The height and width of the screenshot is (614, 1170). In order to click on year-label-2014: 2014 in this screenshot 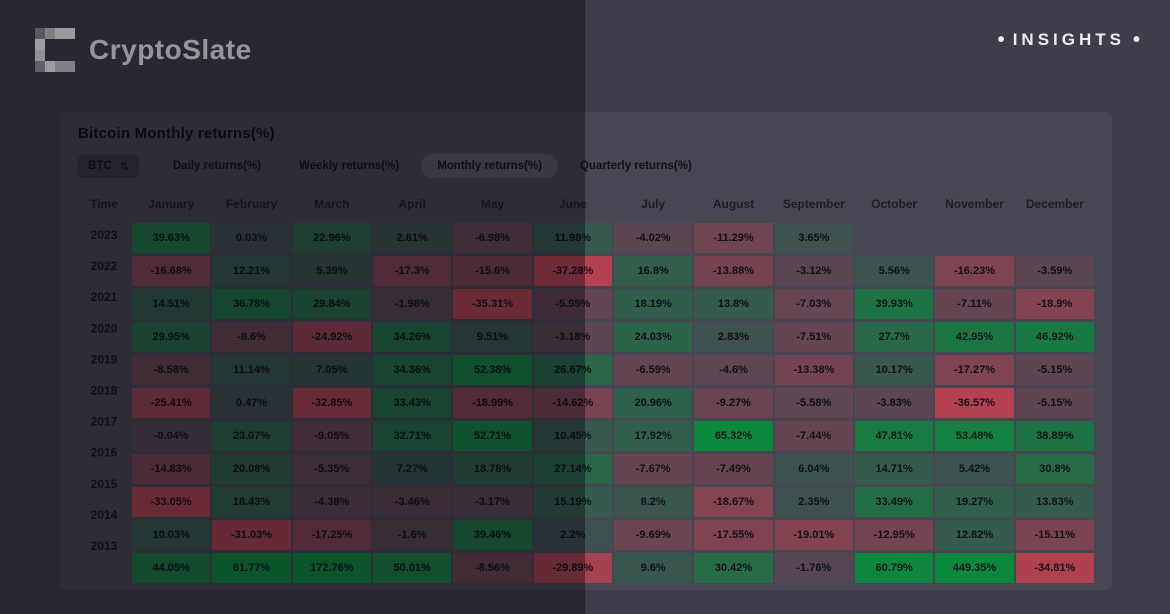, I will do `click(104, 514)`.